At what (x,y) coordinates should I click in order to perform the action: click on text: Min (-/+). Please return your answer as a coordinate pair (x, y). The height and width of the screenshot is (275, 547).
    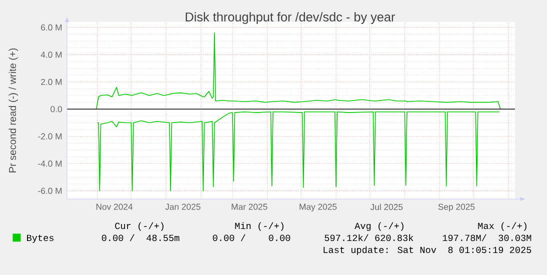
    Looking at the image, I should click on (259, 226).